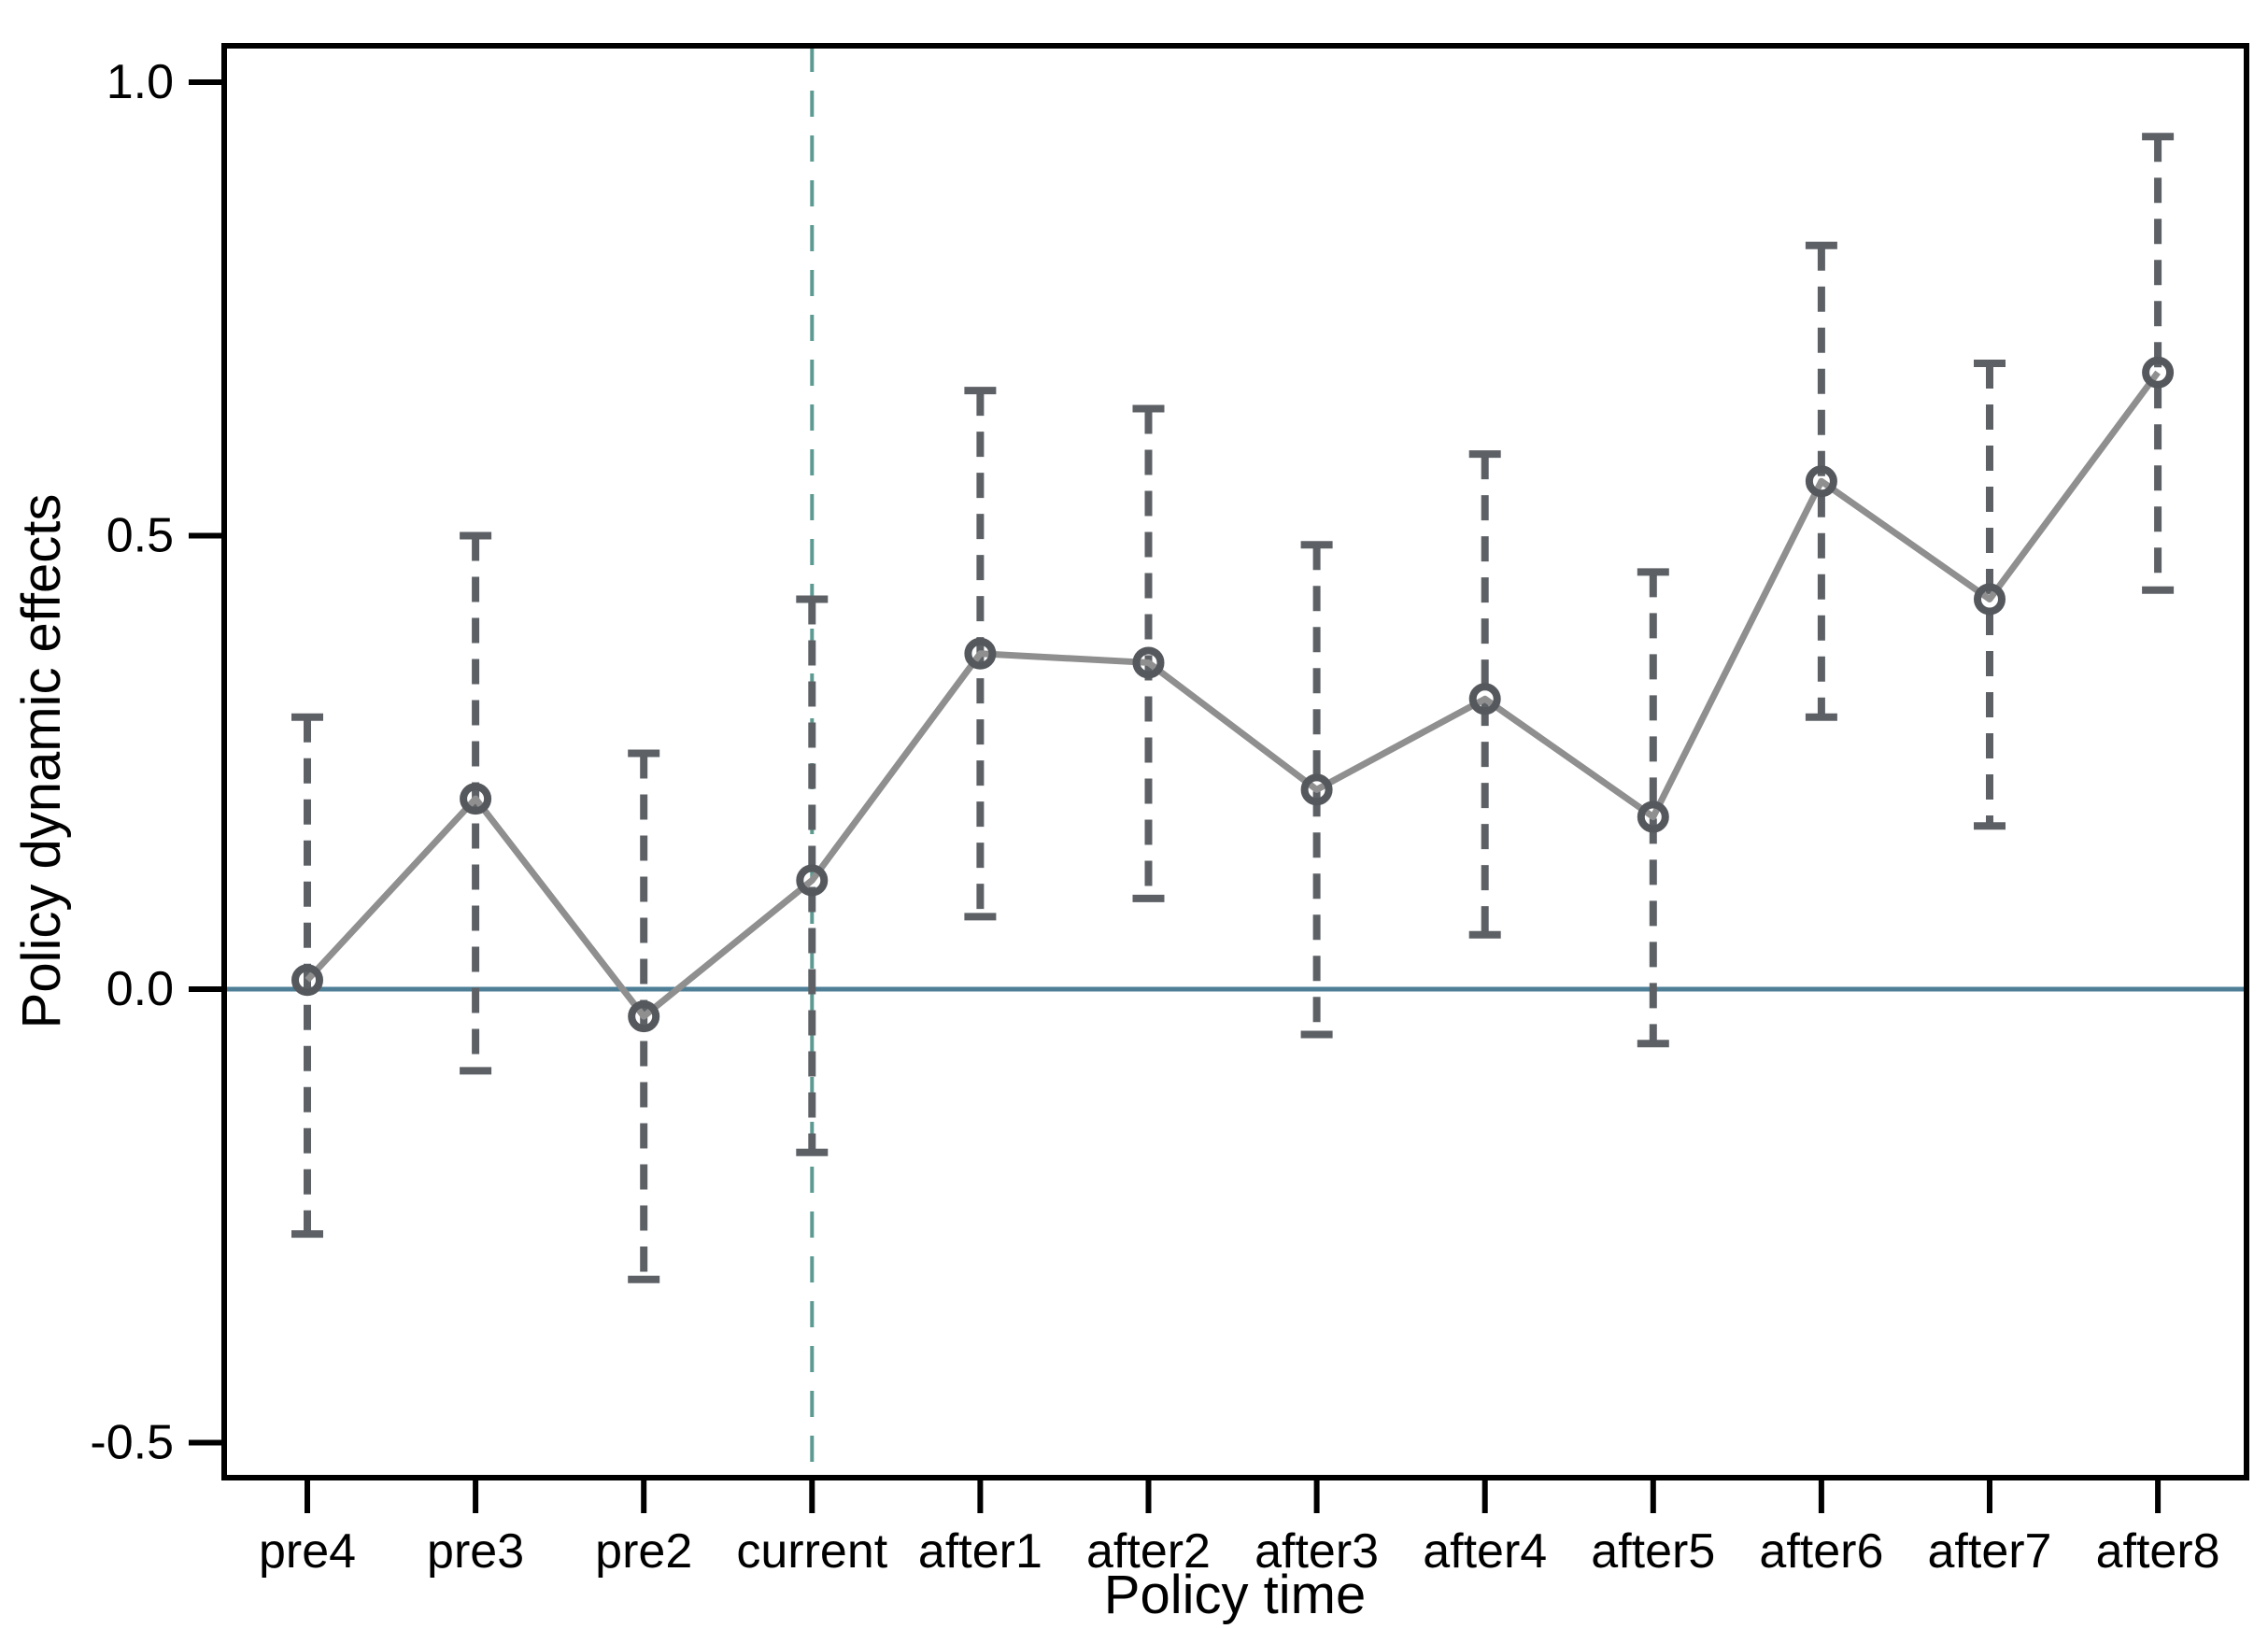 The width and height of the screenshot is (2268, 1629). I want to click on marker-pre4, so click(307, 980).